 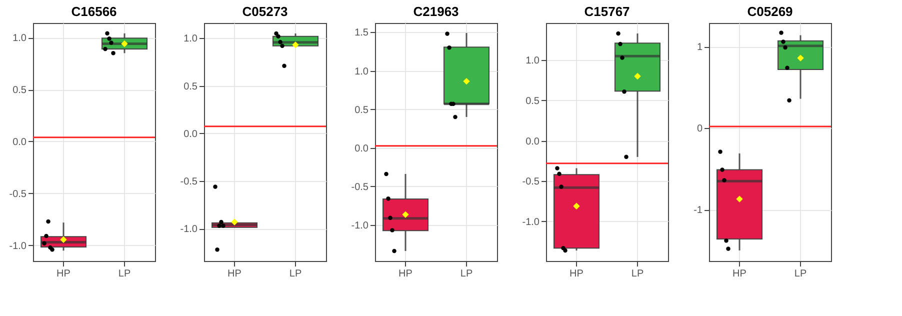 I want to click on chart-title: C05273, so click(x=265, y=11).